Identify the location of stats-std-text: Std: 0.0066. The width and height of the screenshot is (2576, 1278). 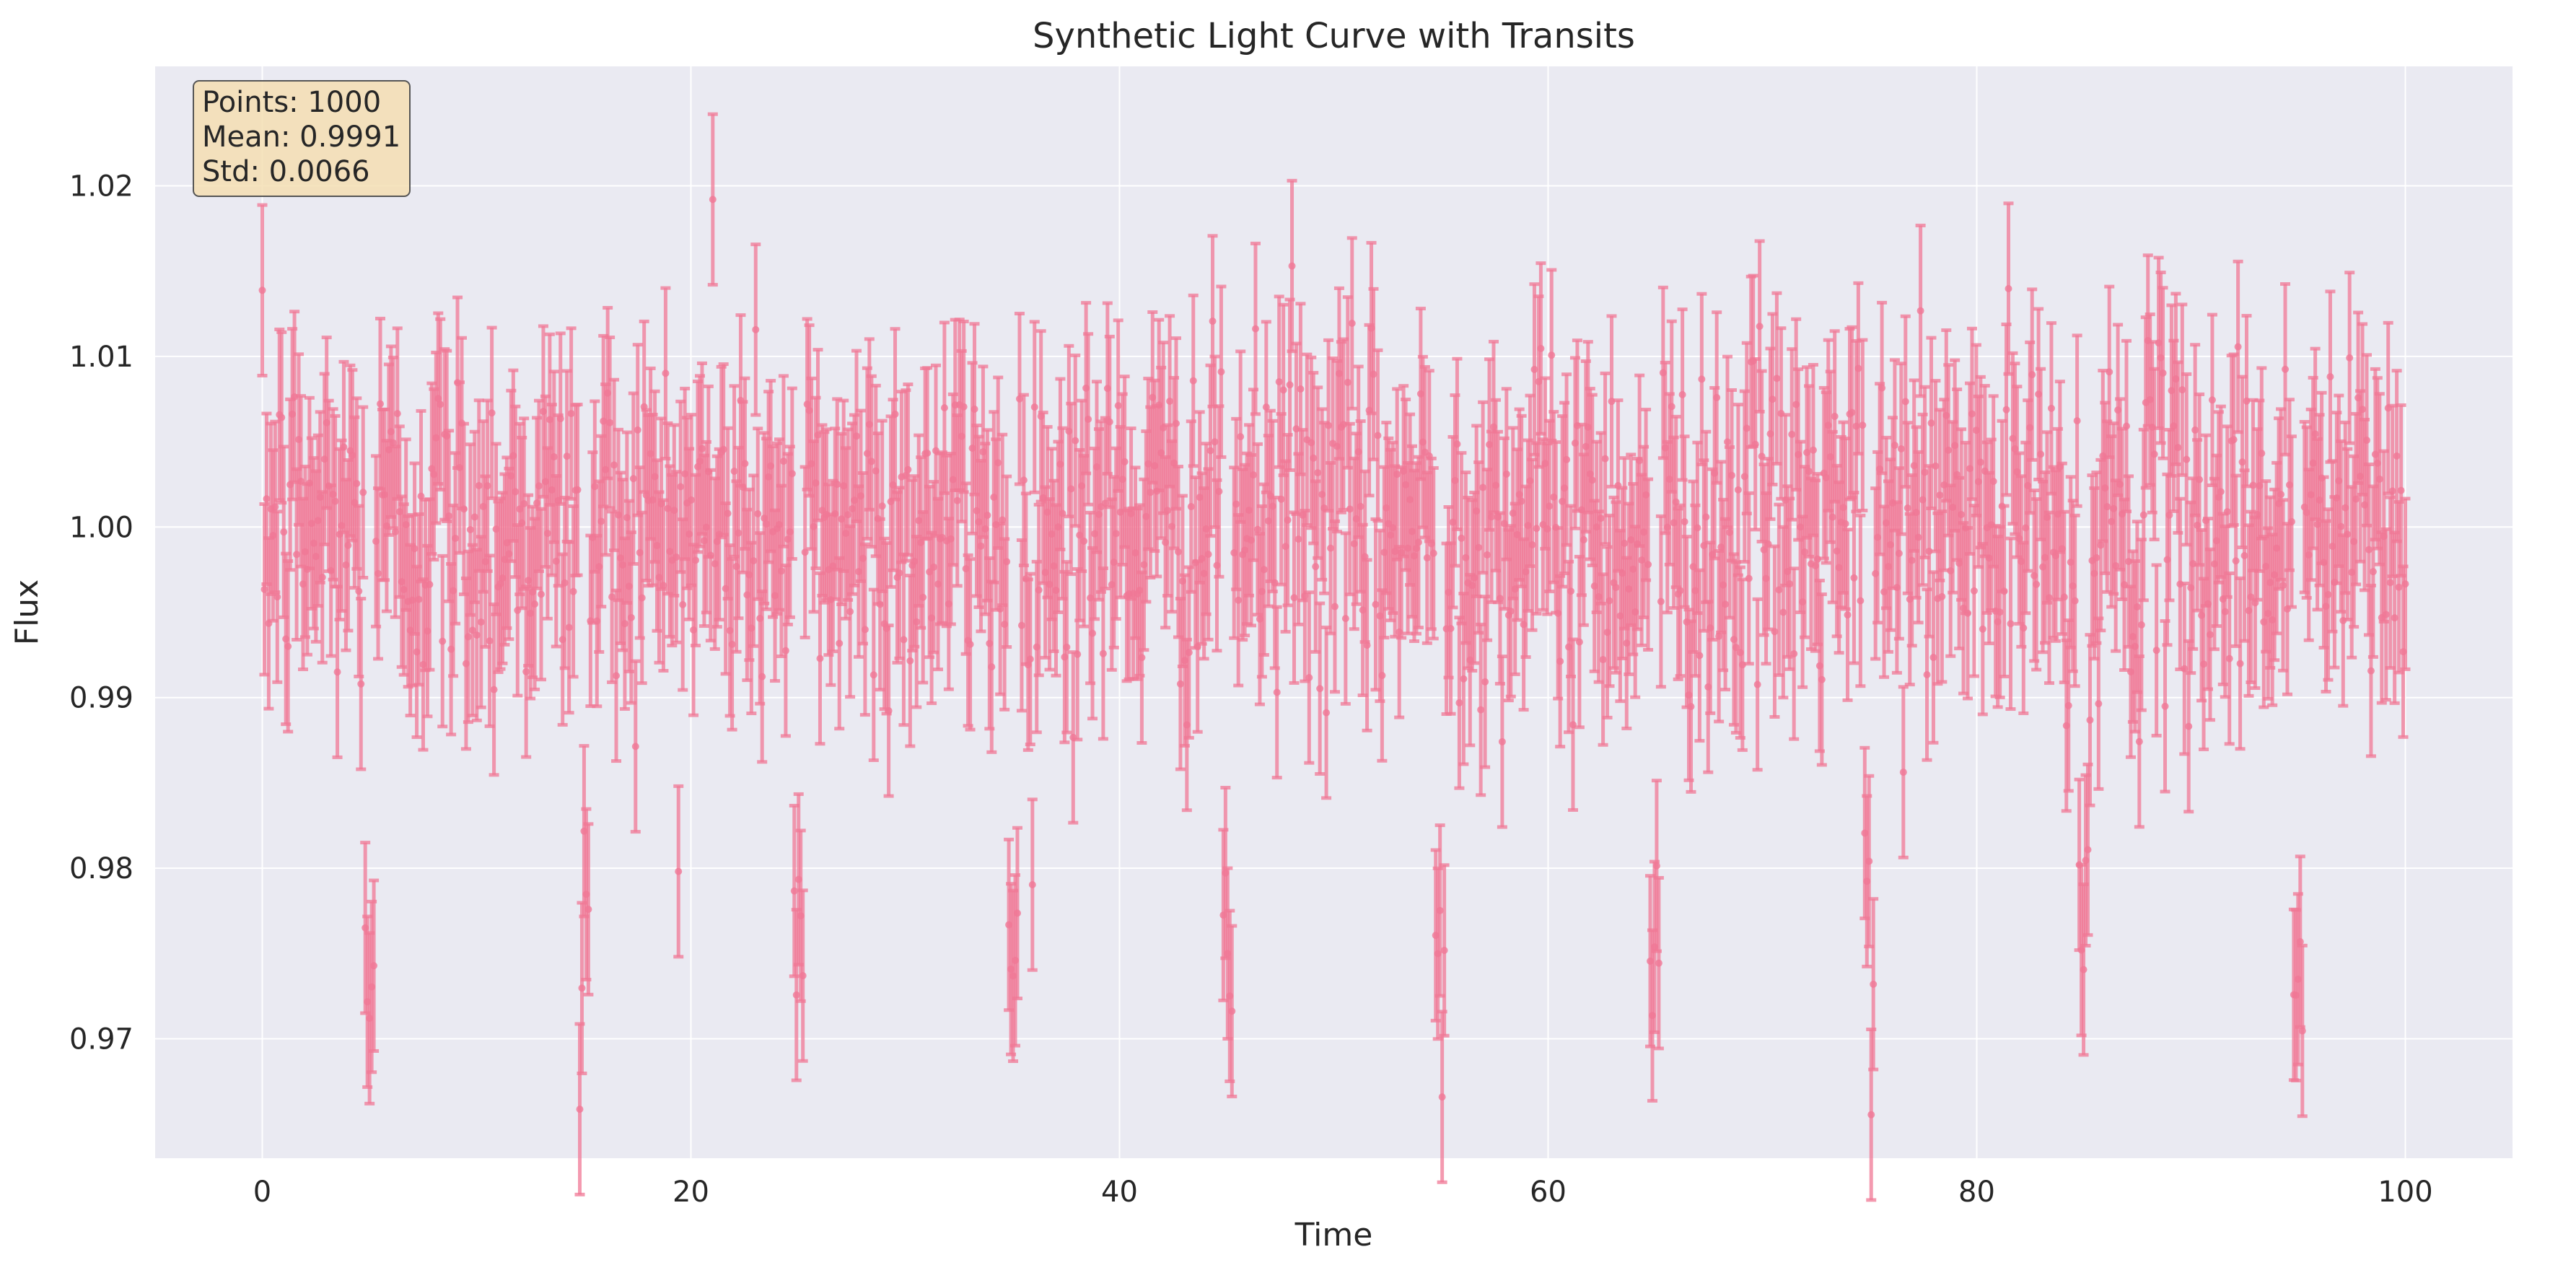
(286, 171).